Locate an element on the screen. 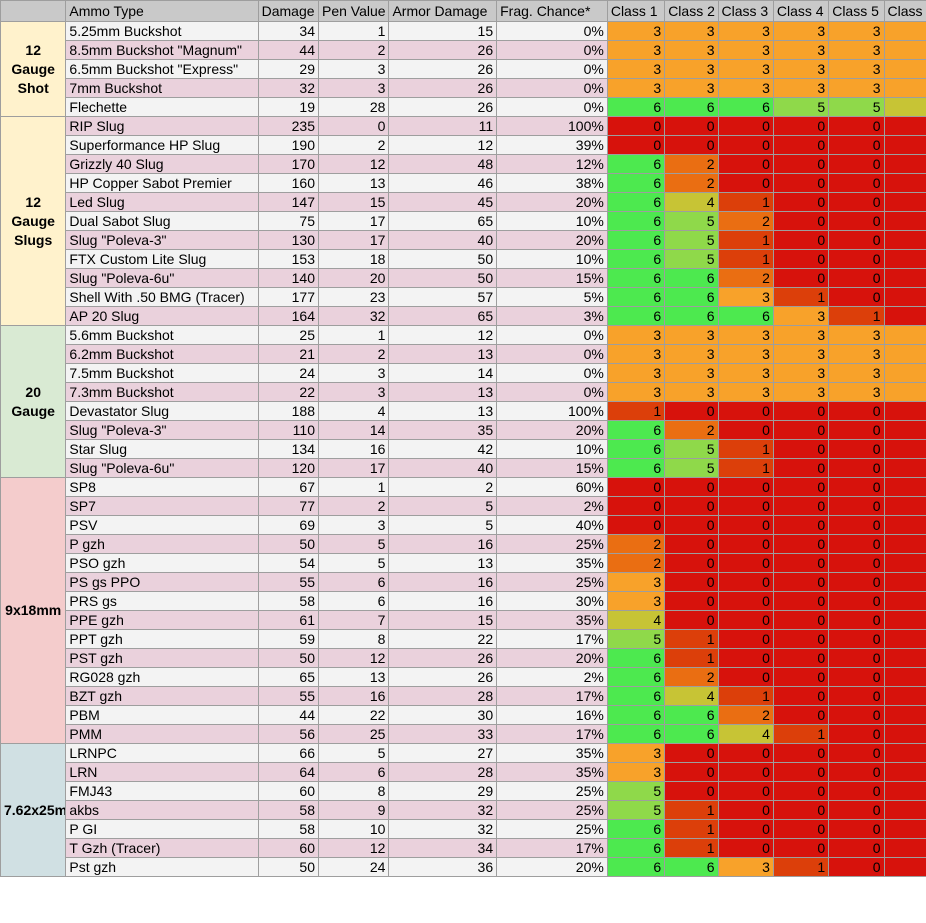 This screenshot has height=923, width=926. class-2-cell: 1 is located at coordinates (691, 810).